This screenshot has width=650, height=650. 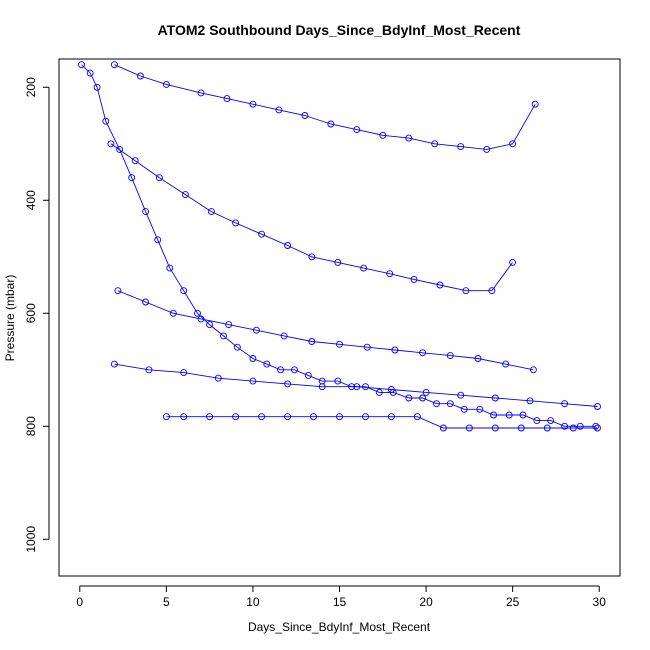 What do you see at coordinates (341, 597) in the screenshot?
I see `x-axis: 0 5 10 15 20 25 30` at bounding box center [341, 597].